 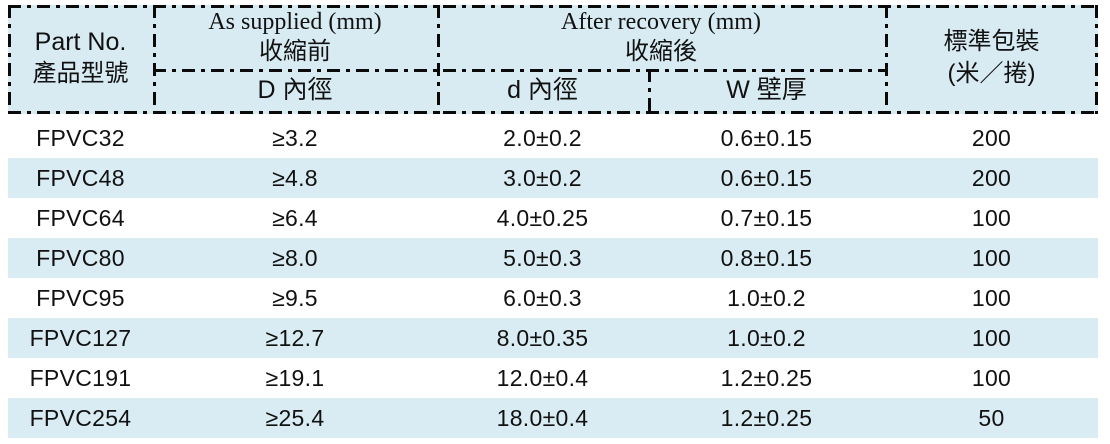 I want to click on supplied-cell: ≥4.8, so click(x=295, y=177).